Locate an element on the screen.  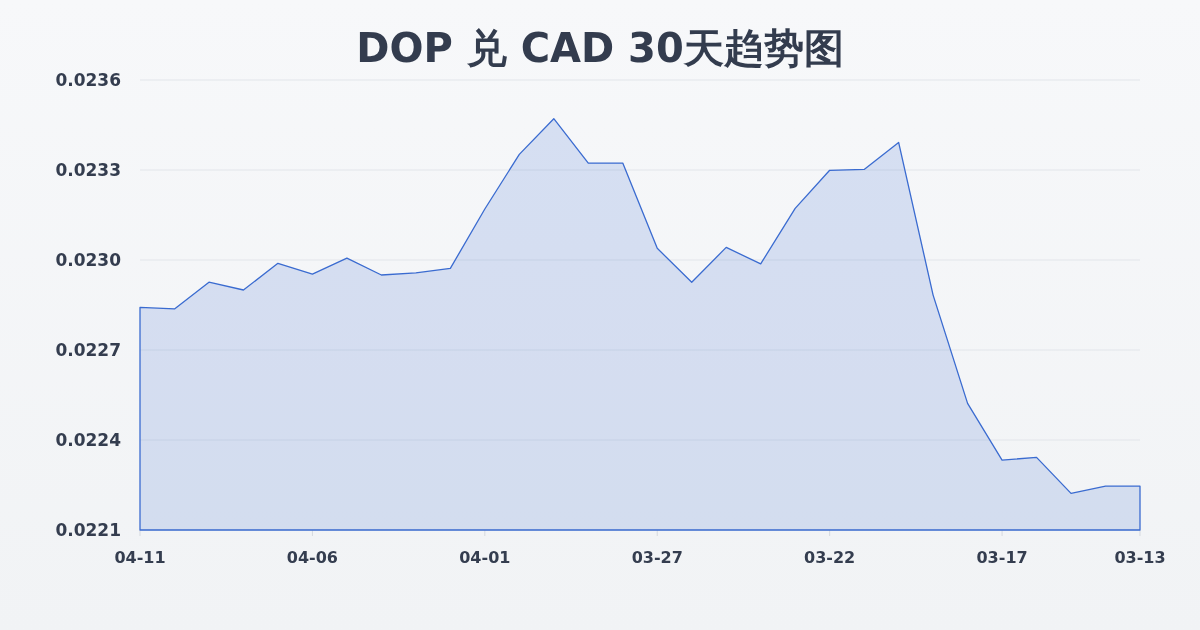
x-tick-label: 04-06 is located at coordinates (312, 557).